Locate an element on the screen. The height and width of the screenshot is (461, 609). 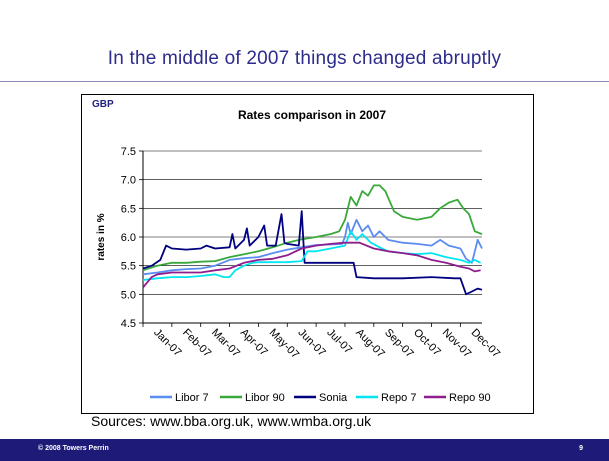
x-tick-label: Apr-07 is located at coordinates (254, 343).